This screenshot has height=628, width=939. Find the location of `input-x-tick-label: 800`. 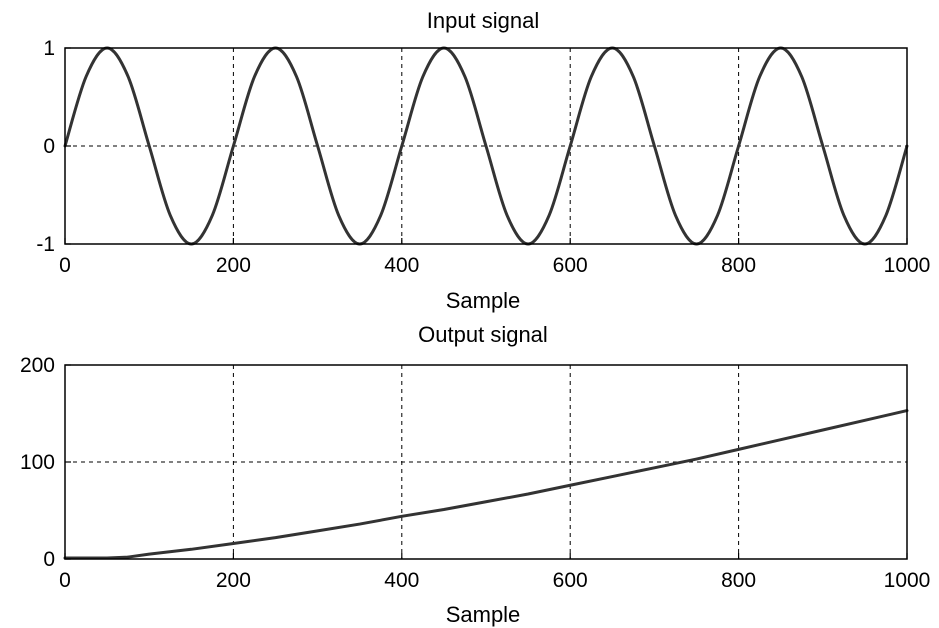

input-x-tick-label: 800 is located at coordinates (738, 265).